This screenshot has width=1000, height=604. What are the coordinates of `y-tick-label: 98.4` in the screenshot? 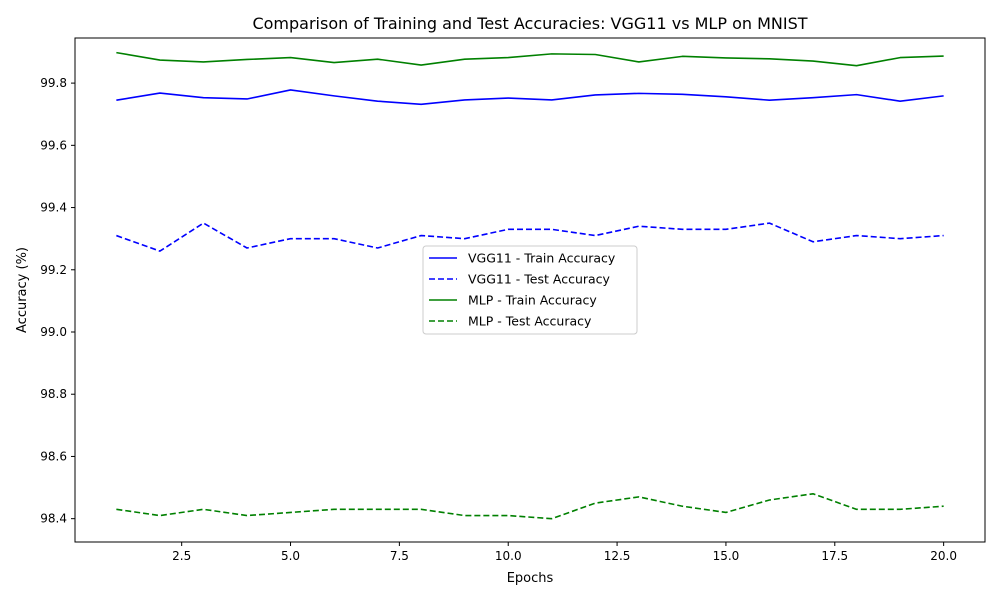 It's located at (53, 519).